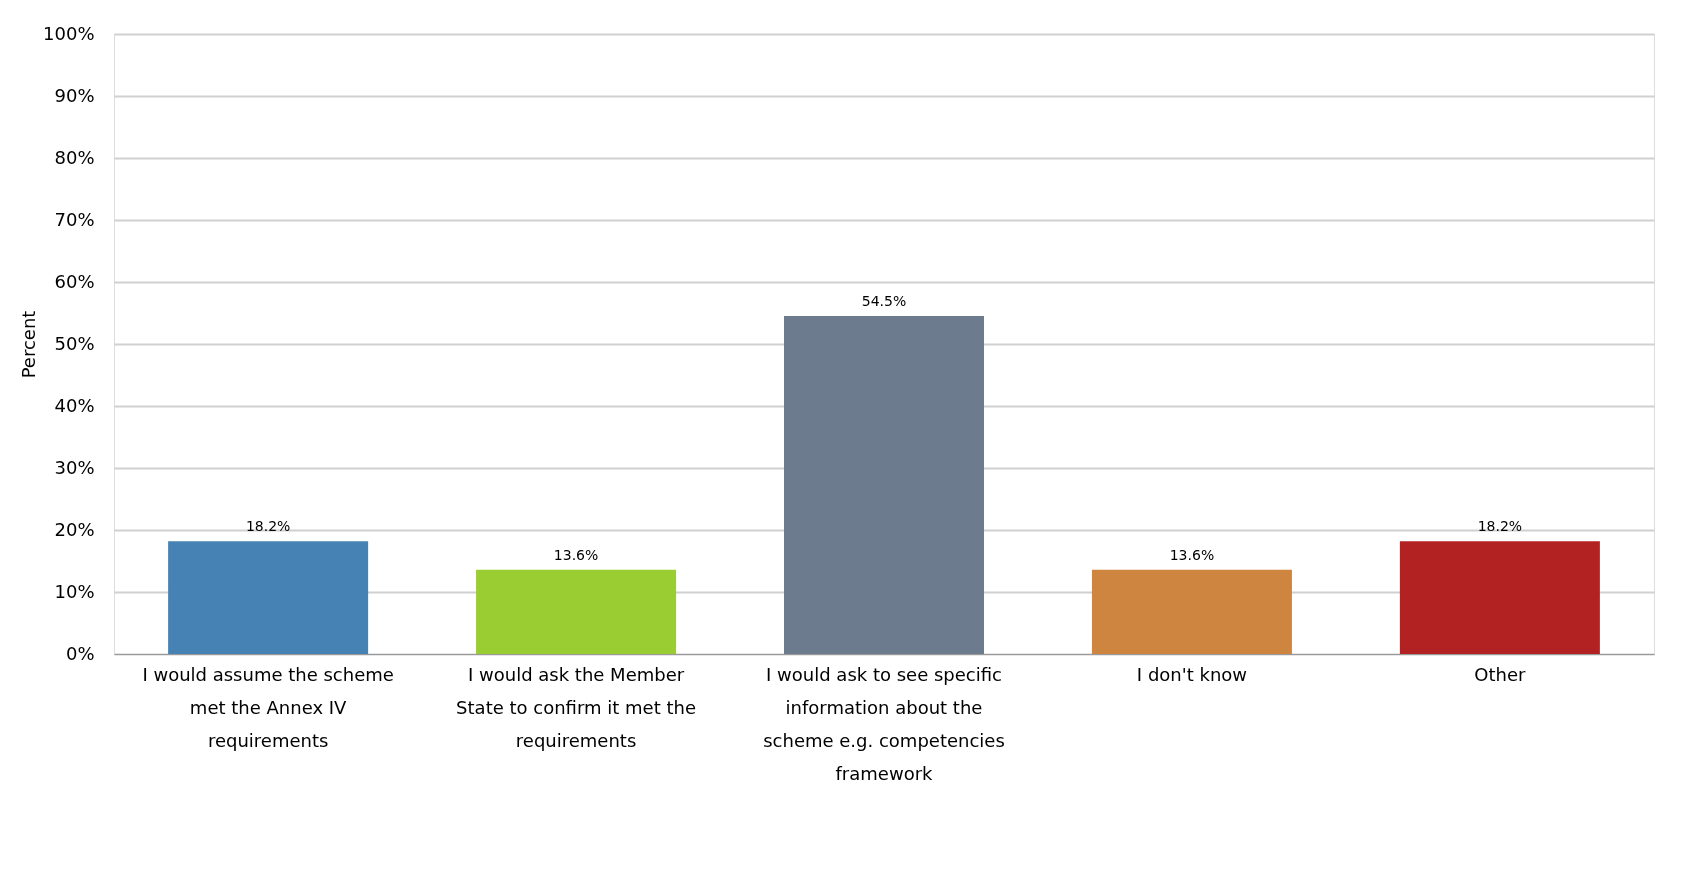 This screenshot has width=1700, height=885. I want to click on y-axis-title: Percent, so click(29, 344).